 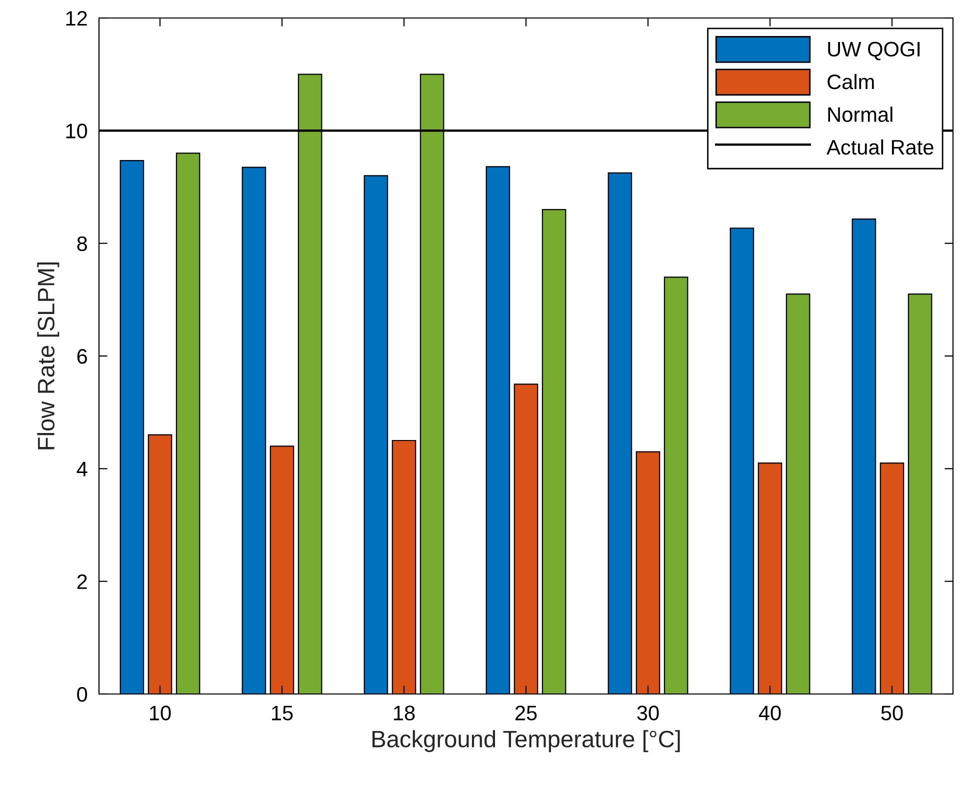 What do you see at coordinates (82, 244) in the screenshot?
I see `y-tick-label: 8` at bounding box center [82, 244].